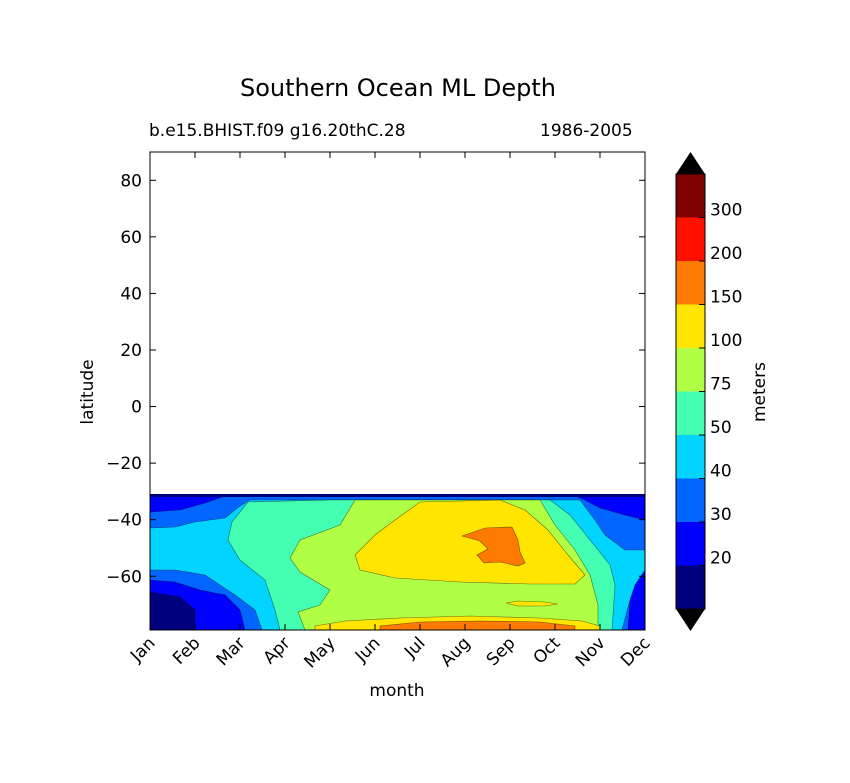 The width and height of the screenshot is (850, 783). Describe the element at coordinates (397, 691) in the screenshot. I see `x-axis-label: month` at that location.